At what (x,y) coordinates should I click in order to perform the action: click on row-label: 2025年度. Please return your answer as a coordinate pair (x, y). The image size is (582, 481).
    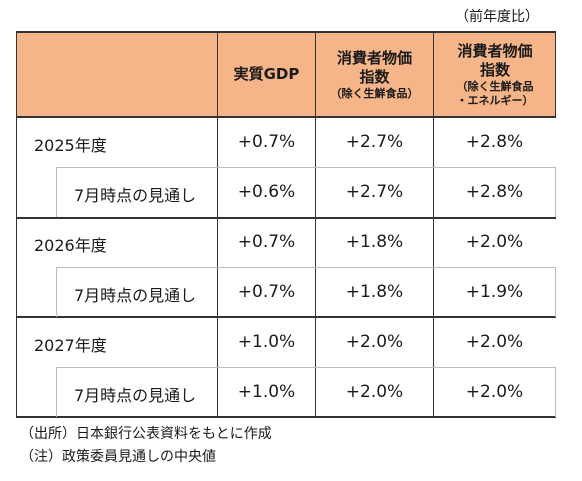
    Looking at the image, I should click on (70, 144).